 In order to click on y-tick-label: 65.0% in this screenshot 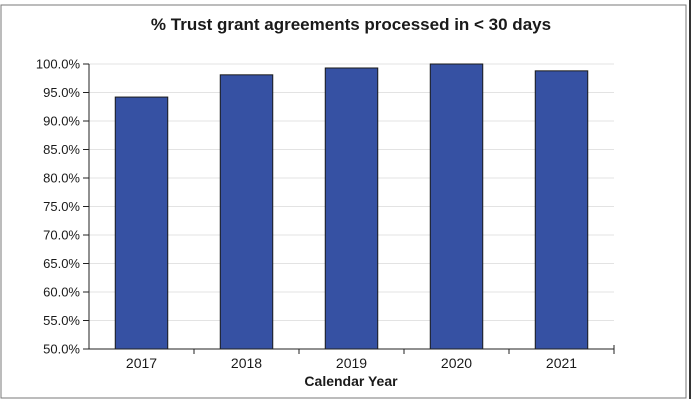, I will do `click(61, 263)`.